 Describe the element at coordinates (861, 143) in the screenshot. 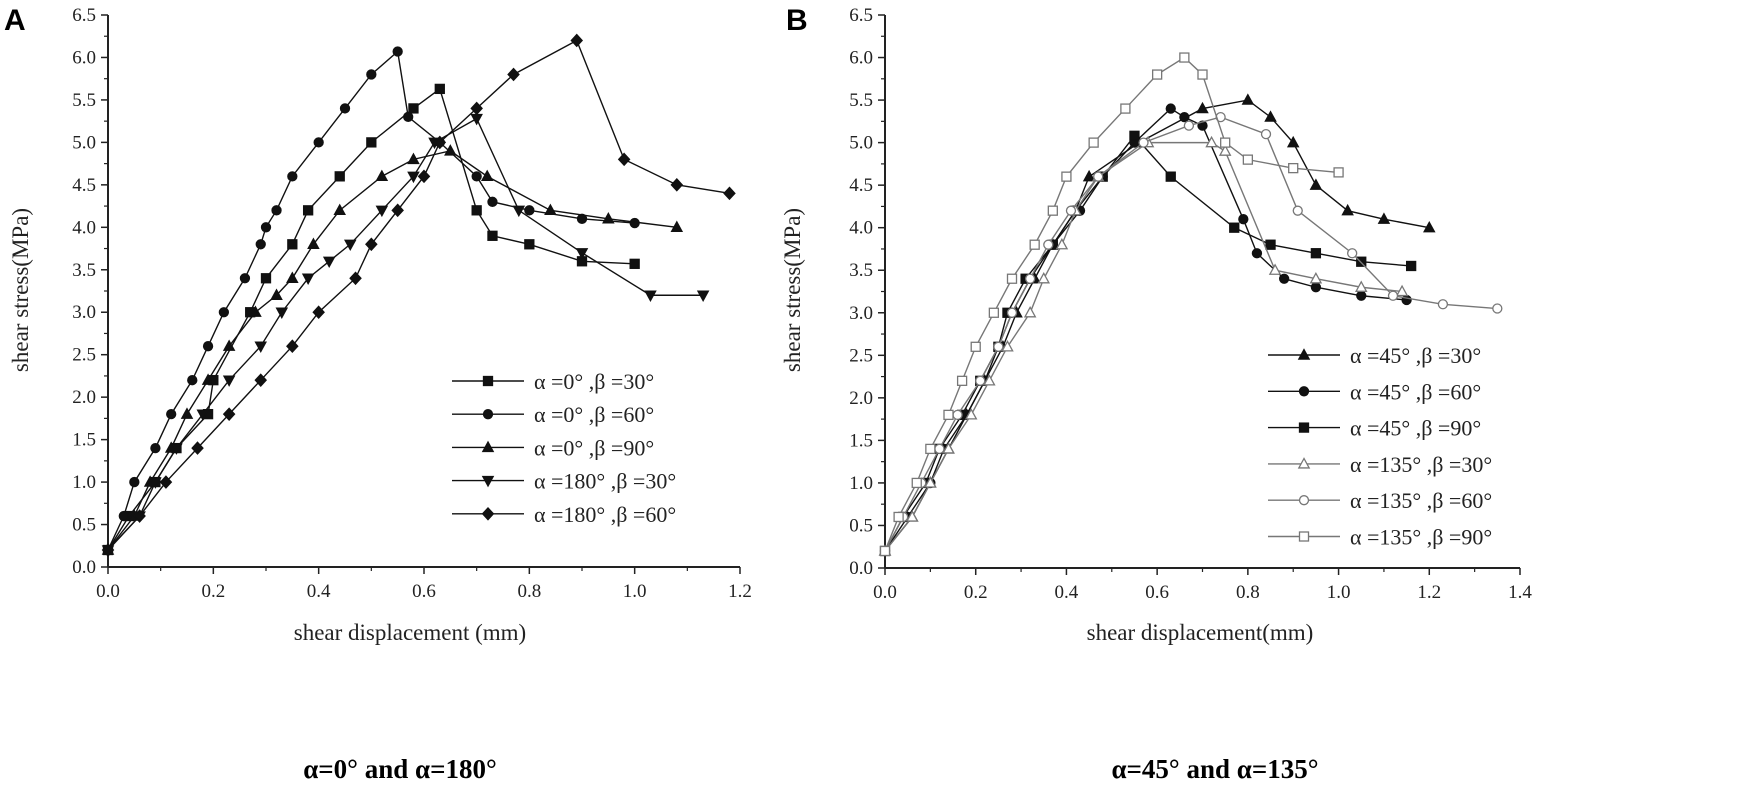

I see `y-tick-label: 5.0` at that location.